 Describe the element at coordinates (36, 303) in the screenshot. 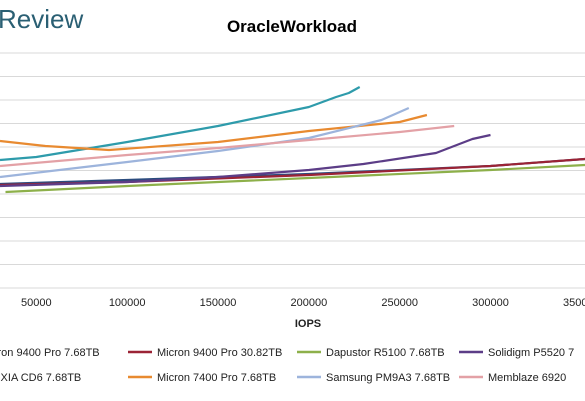

I see `x-tick-label: 50000` at that location.